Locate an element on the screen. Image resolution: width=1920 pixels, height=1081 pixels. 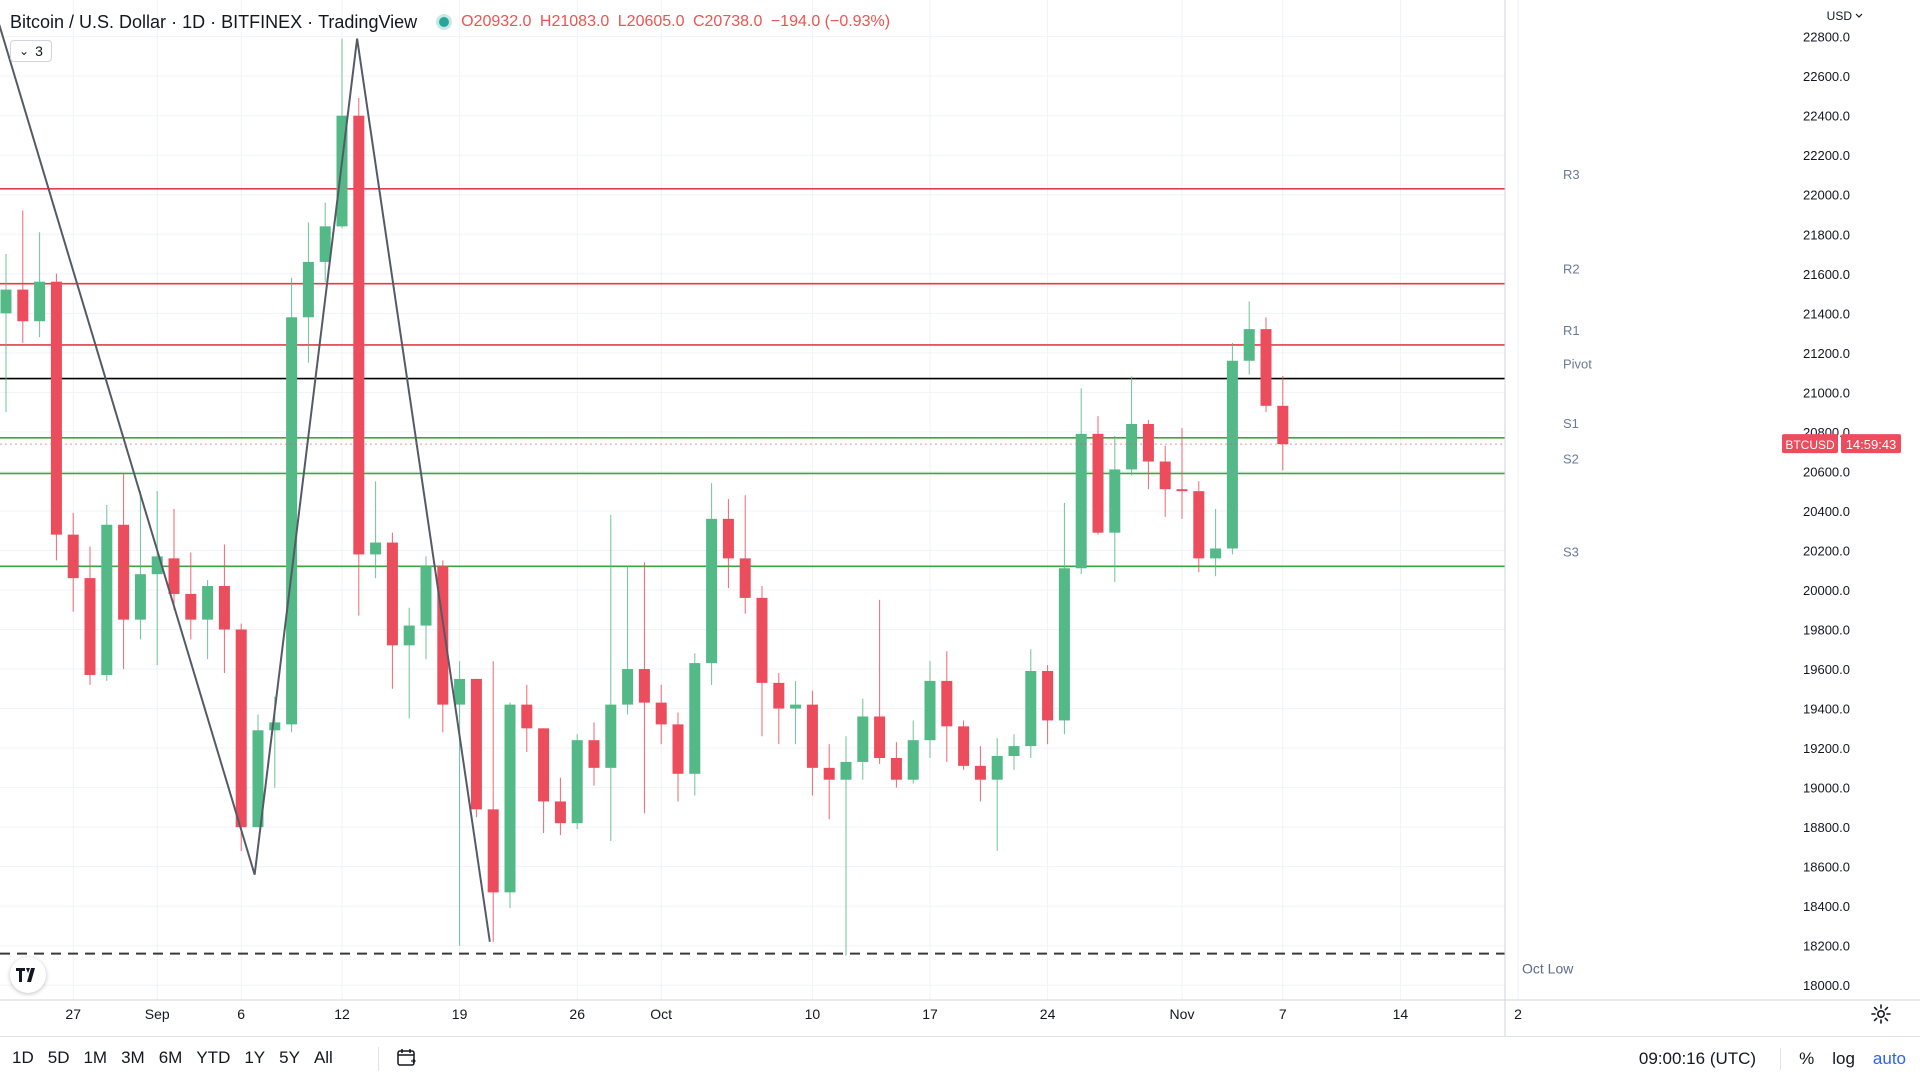
interval-label: 1D is located at coordinates (194, 21).